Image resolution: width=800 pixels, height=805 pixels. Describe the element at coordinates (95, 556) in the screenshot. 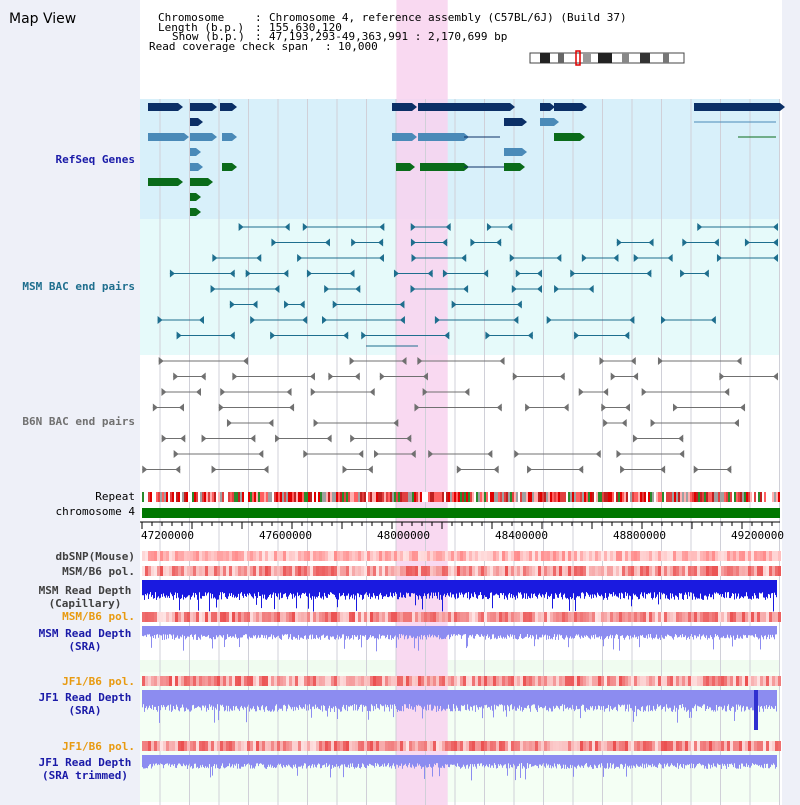

I see `dbsnp-track-label: dbSNP(Mouse)` at that location.